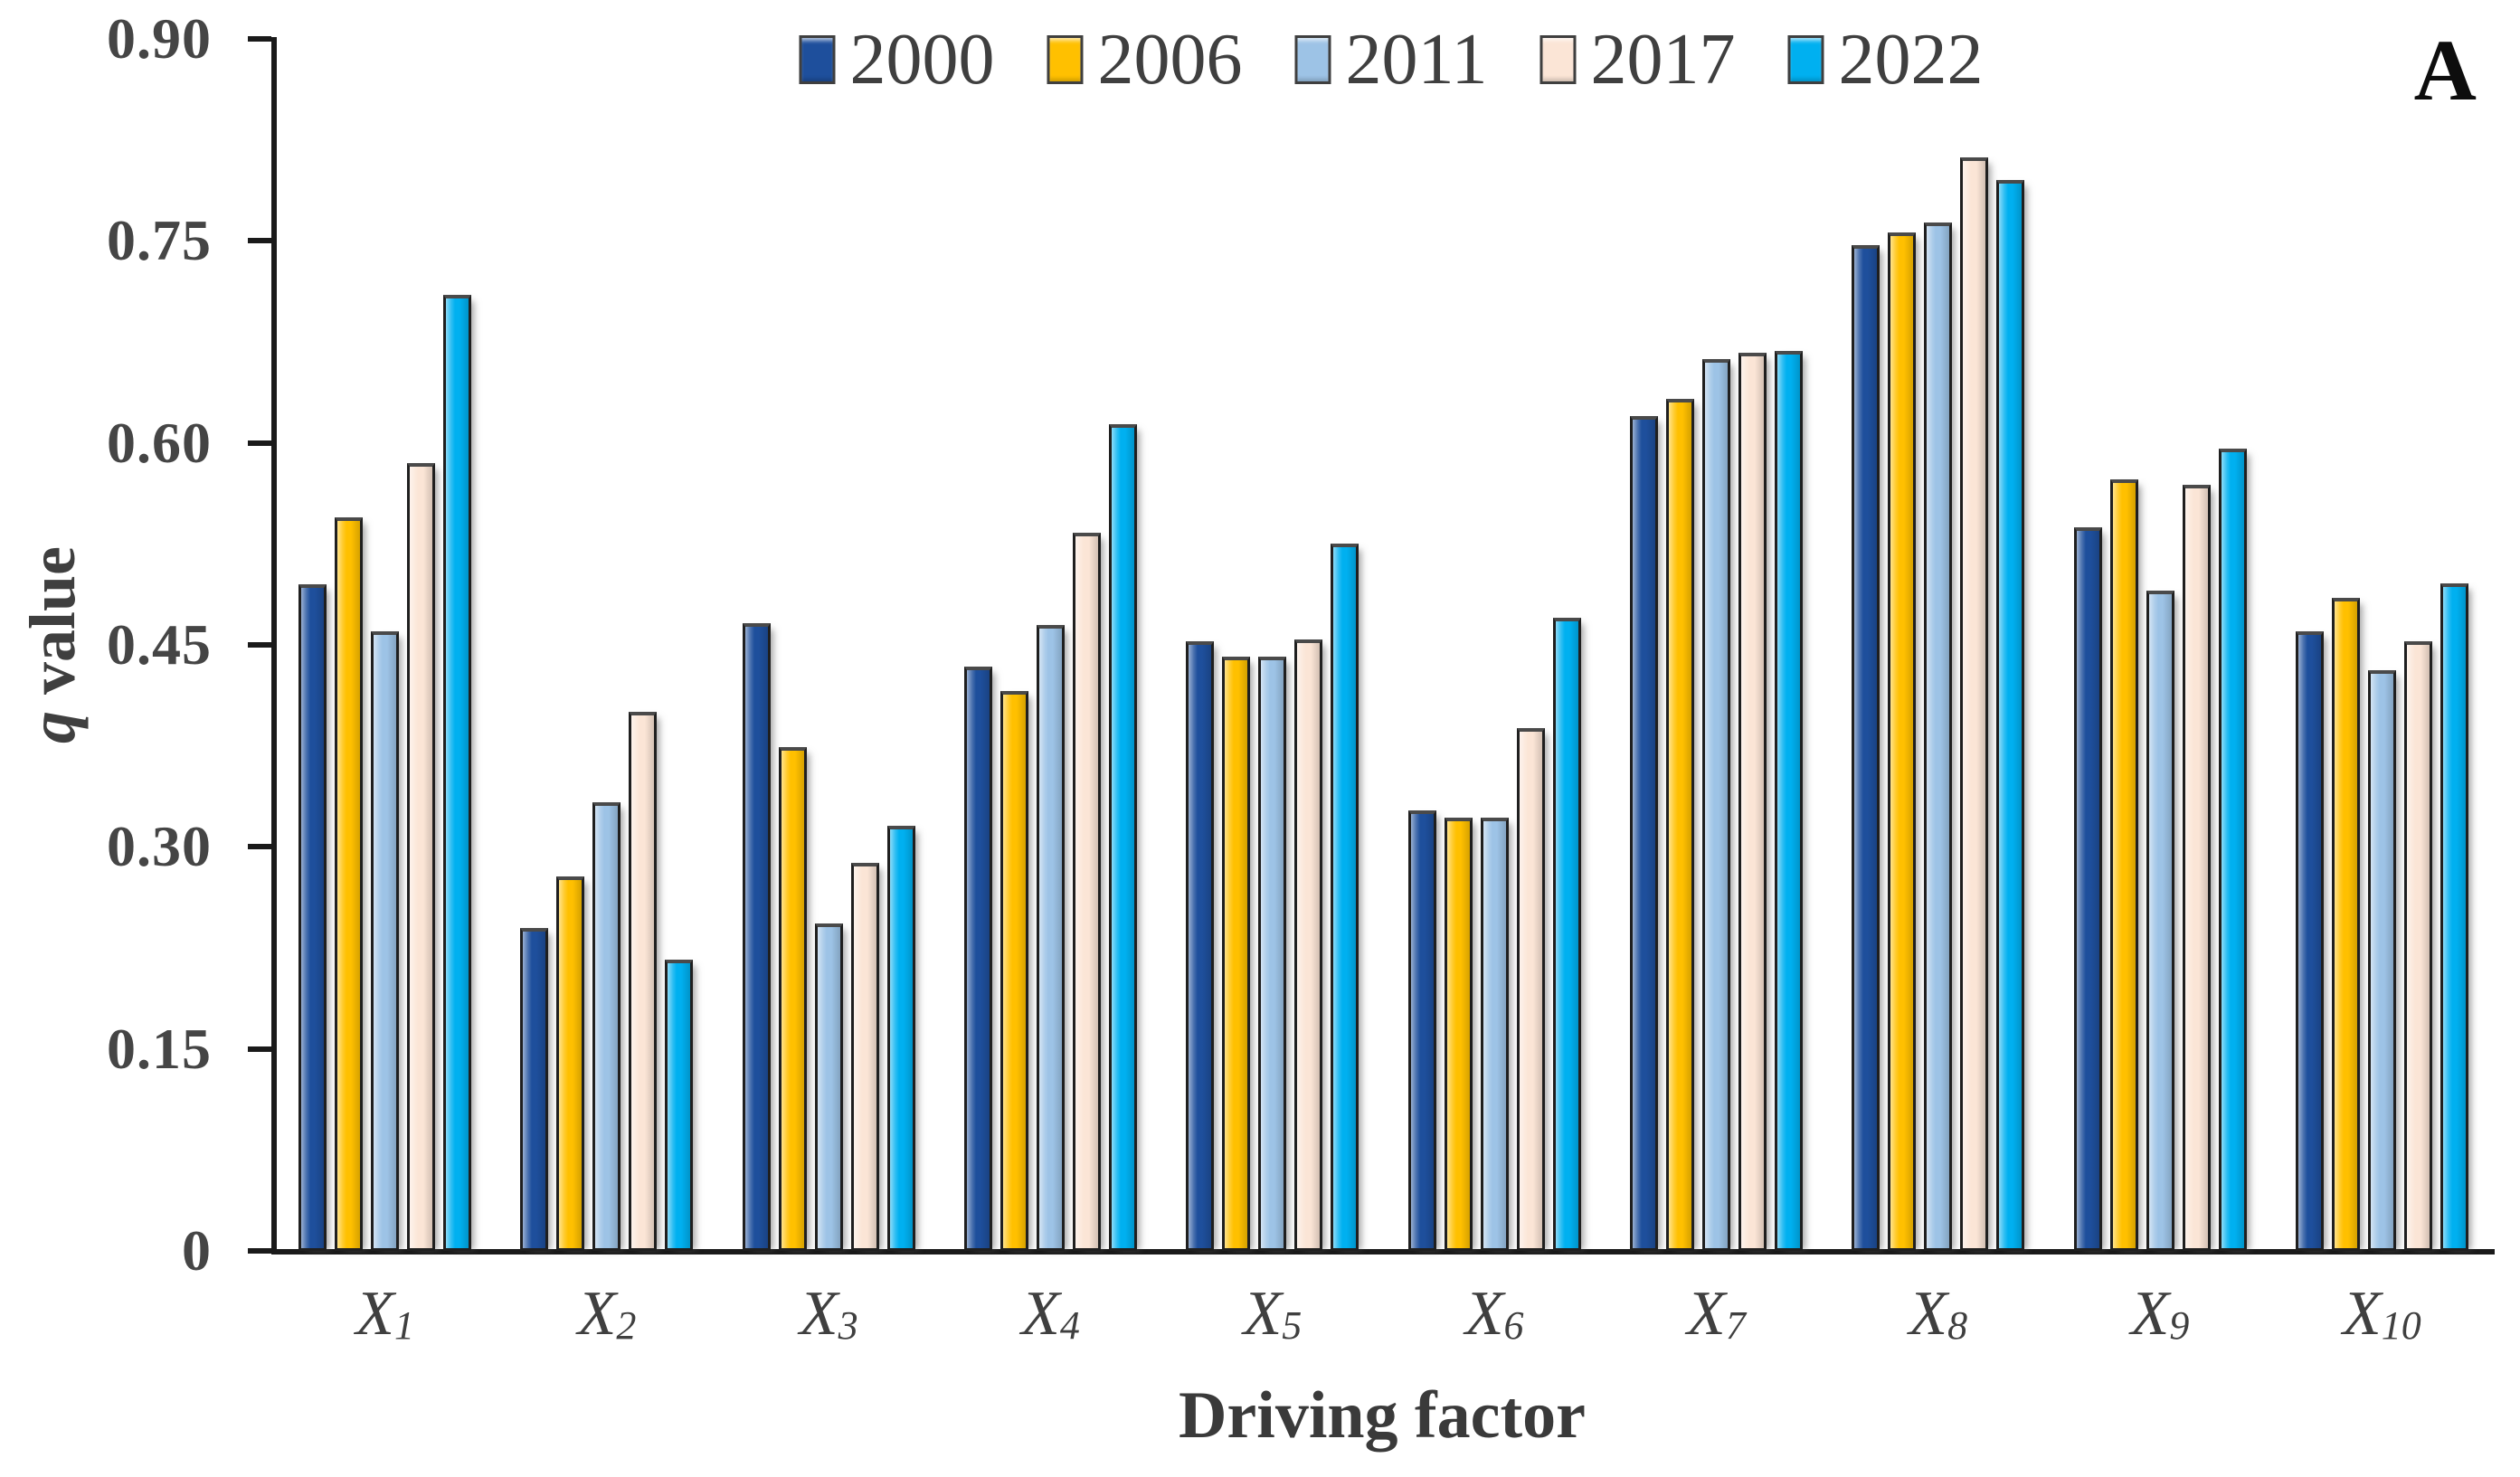 This screenshot has width=2520, height=1477. Describe the element at coordinates (159, 846) in the screenshot. I see `y-tick-label: 0.30` at that location.